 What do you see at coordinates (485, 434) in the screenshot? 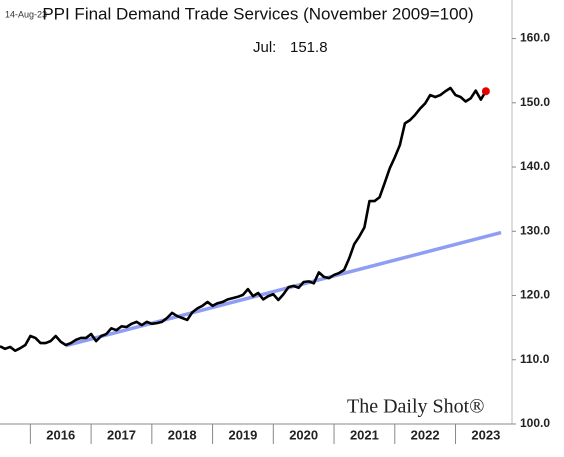
I see `x-tick-label: 2023` at bounding box center [485, 434].